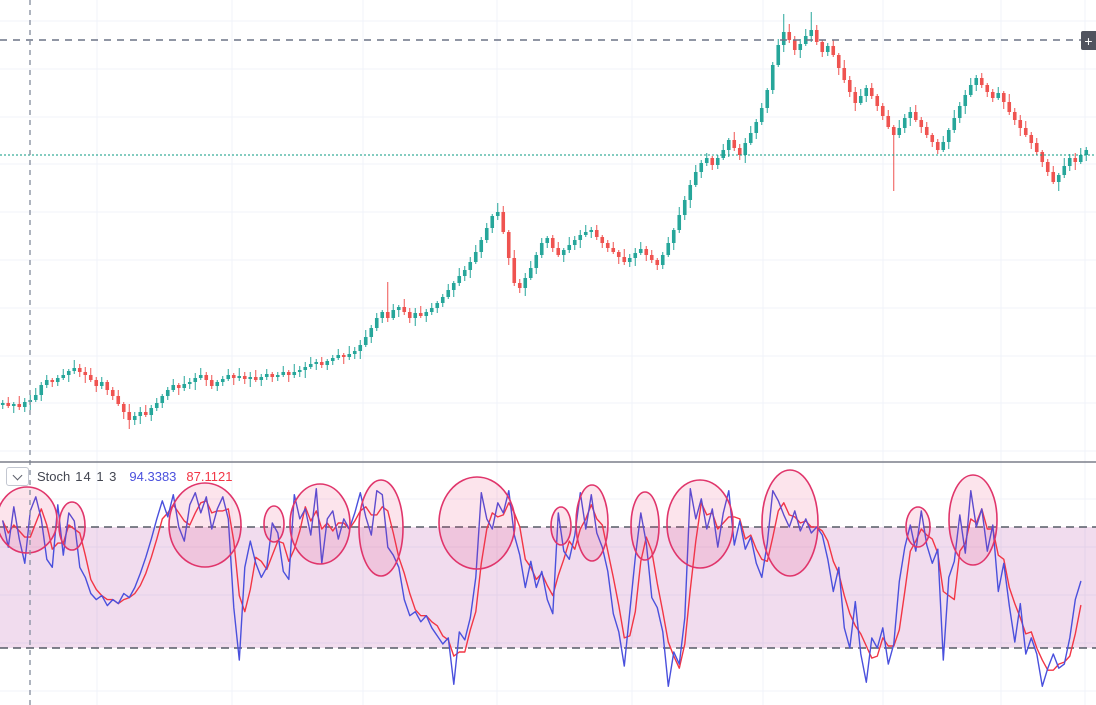 The image size is (1096, 705). I want to click on add-alert-plus-button: +, so click(1088, 40).